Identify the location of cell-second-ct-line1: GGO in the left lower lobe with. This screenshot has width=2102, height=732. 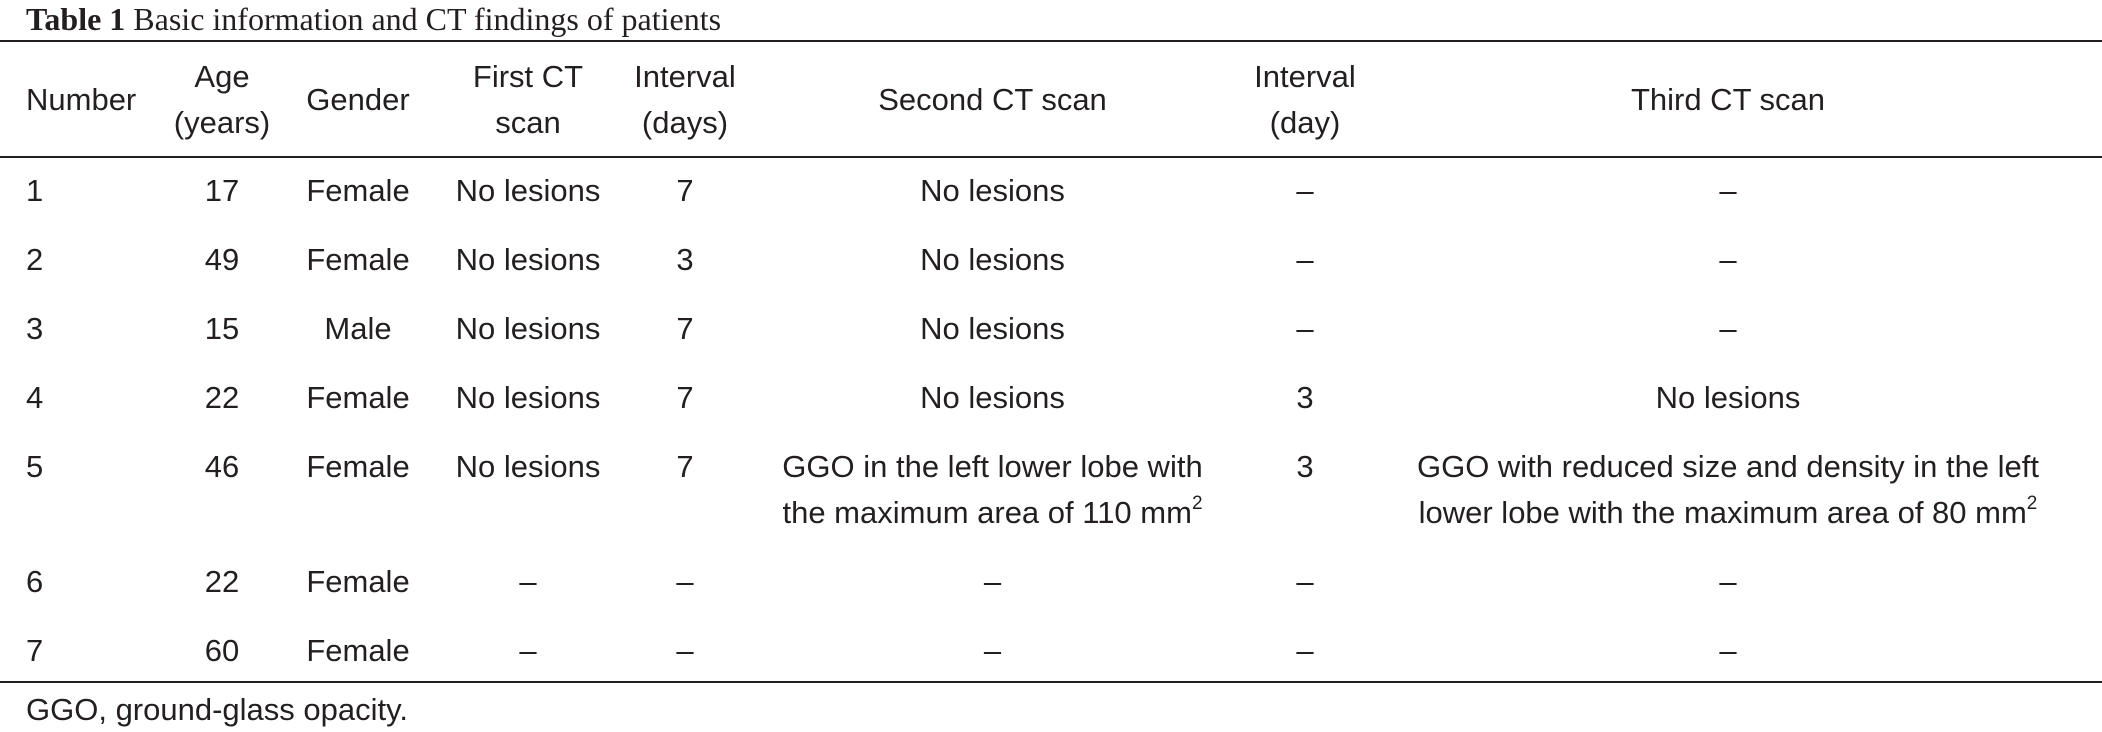
(992, 466).